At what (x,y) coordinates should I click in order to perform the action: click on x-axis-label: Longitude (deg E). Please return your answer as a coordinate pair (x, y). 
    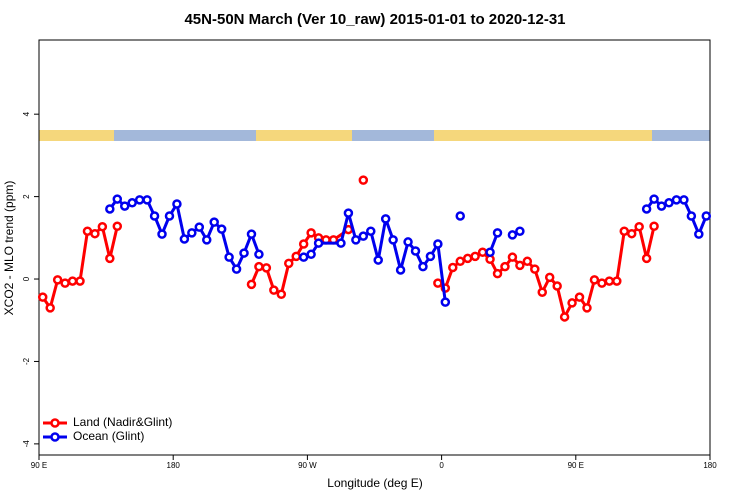
    Looking at the image, I should click on (374, 483).